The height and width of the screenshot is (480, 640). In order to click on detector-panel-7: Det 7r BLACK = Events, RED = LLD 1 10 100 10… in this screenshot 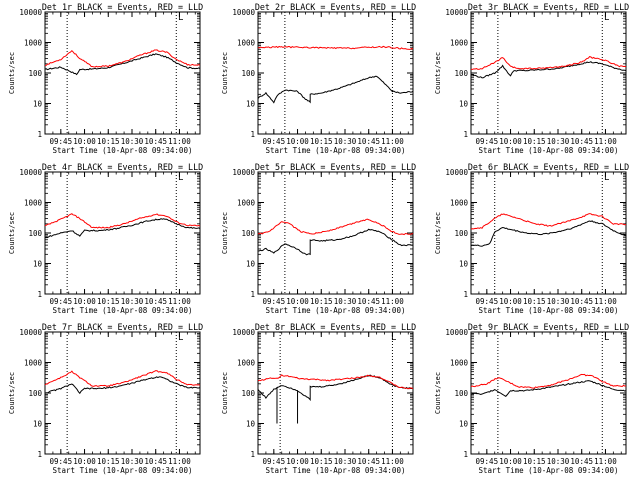, I will do `click(105, 398)`.